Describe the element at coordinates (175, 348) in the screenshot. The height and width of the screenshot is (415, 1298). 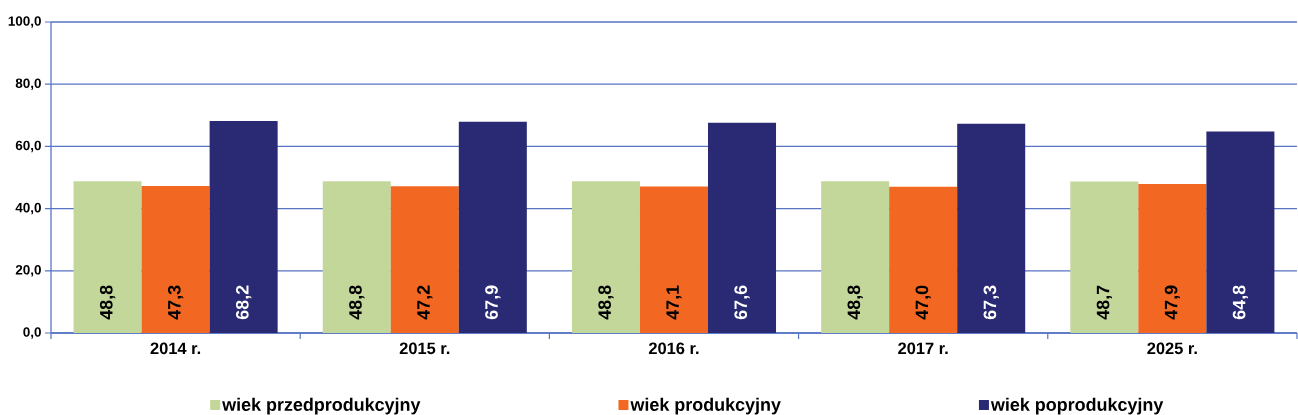
I see `x-tick-label: 2014 r.` at that location.